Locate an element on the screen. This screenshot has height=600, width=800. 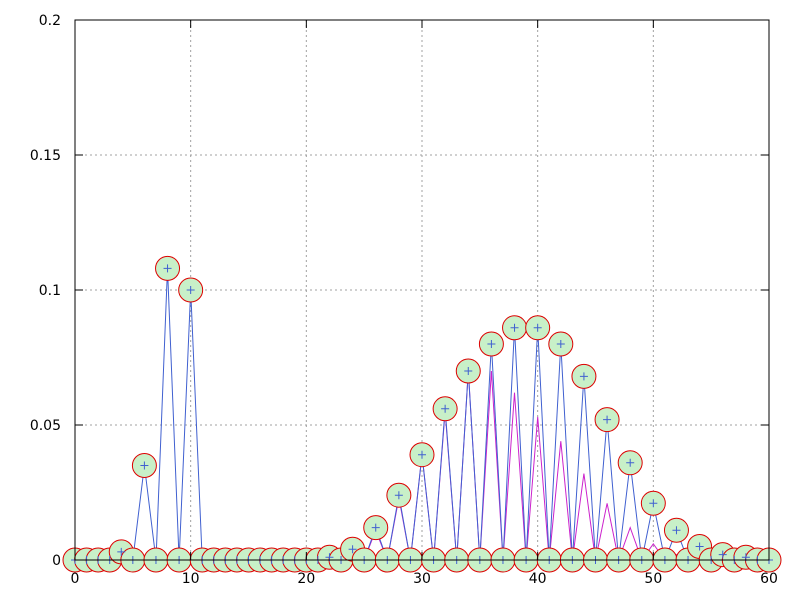
x-tick-label: 40 is located at coordinates (538, 579).